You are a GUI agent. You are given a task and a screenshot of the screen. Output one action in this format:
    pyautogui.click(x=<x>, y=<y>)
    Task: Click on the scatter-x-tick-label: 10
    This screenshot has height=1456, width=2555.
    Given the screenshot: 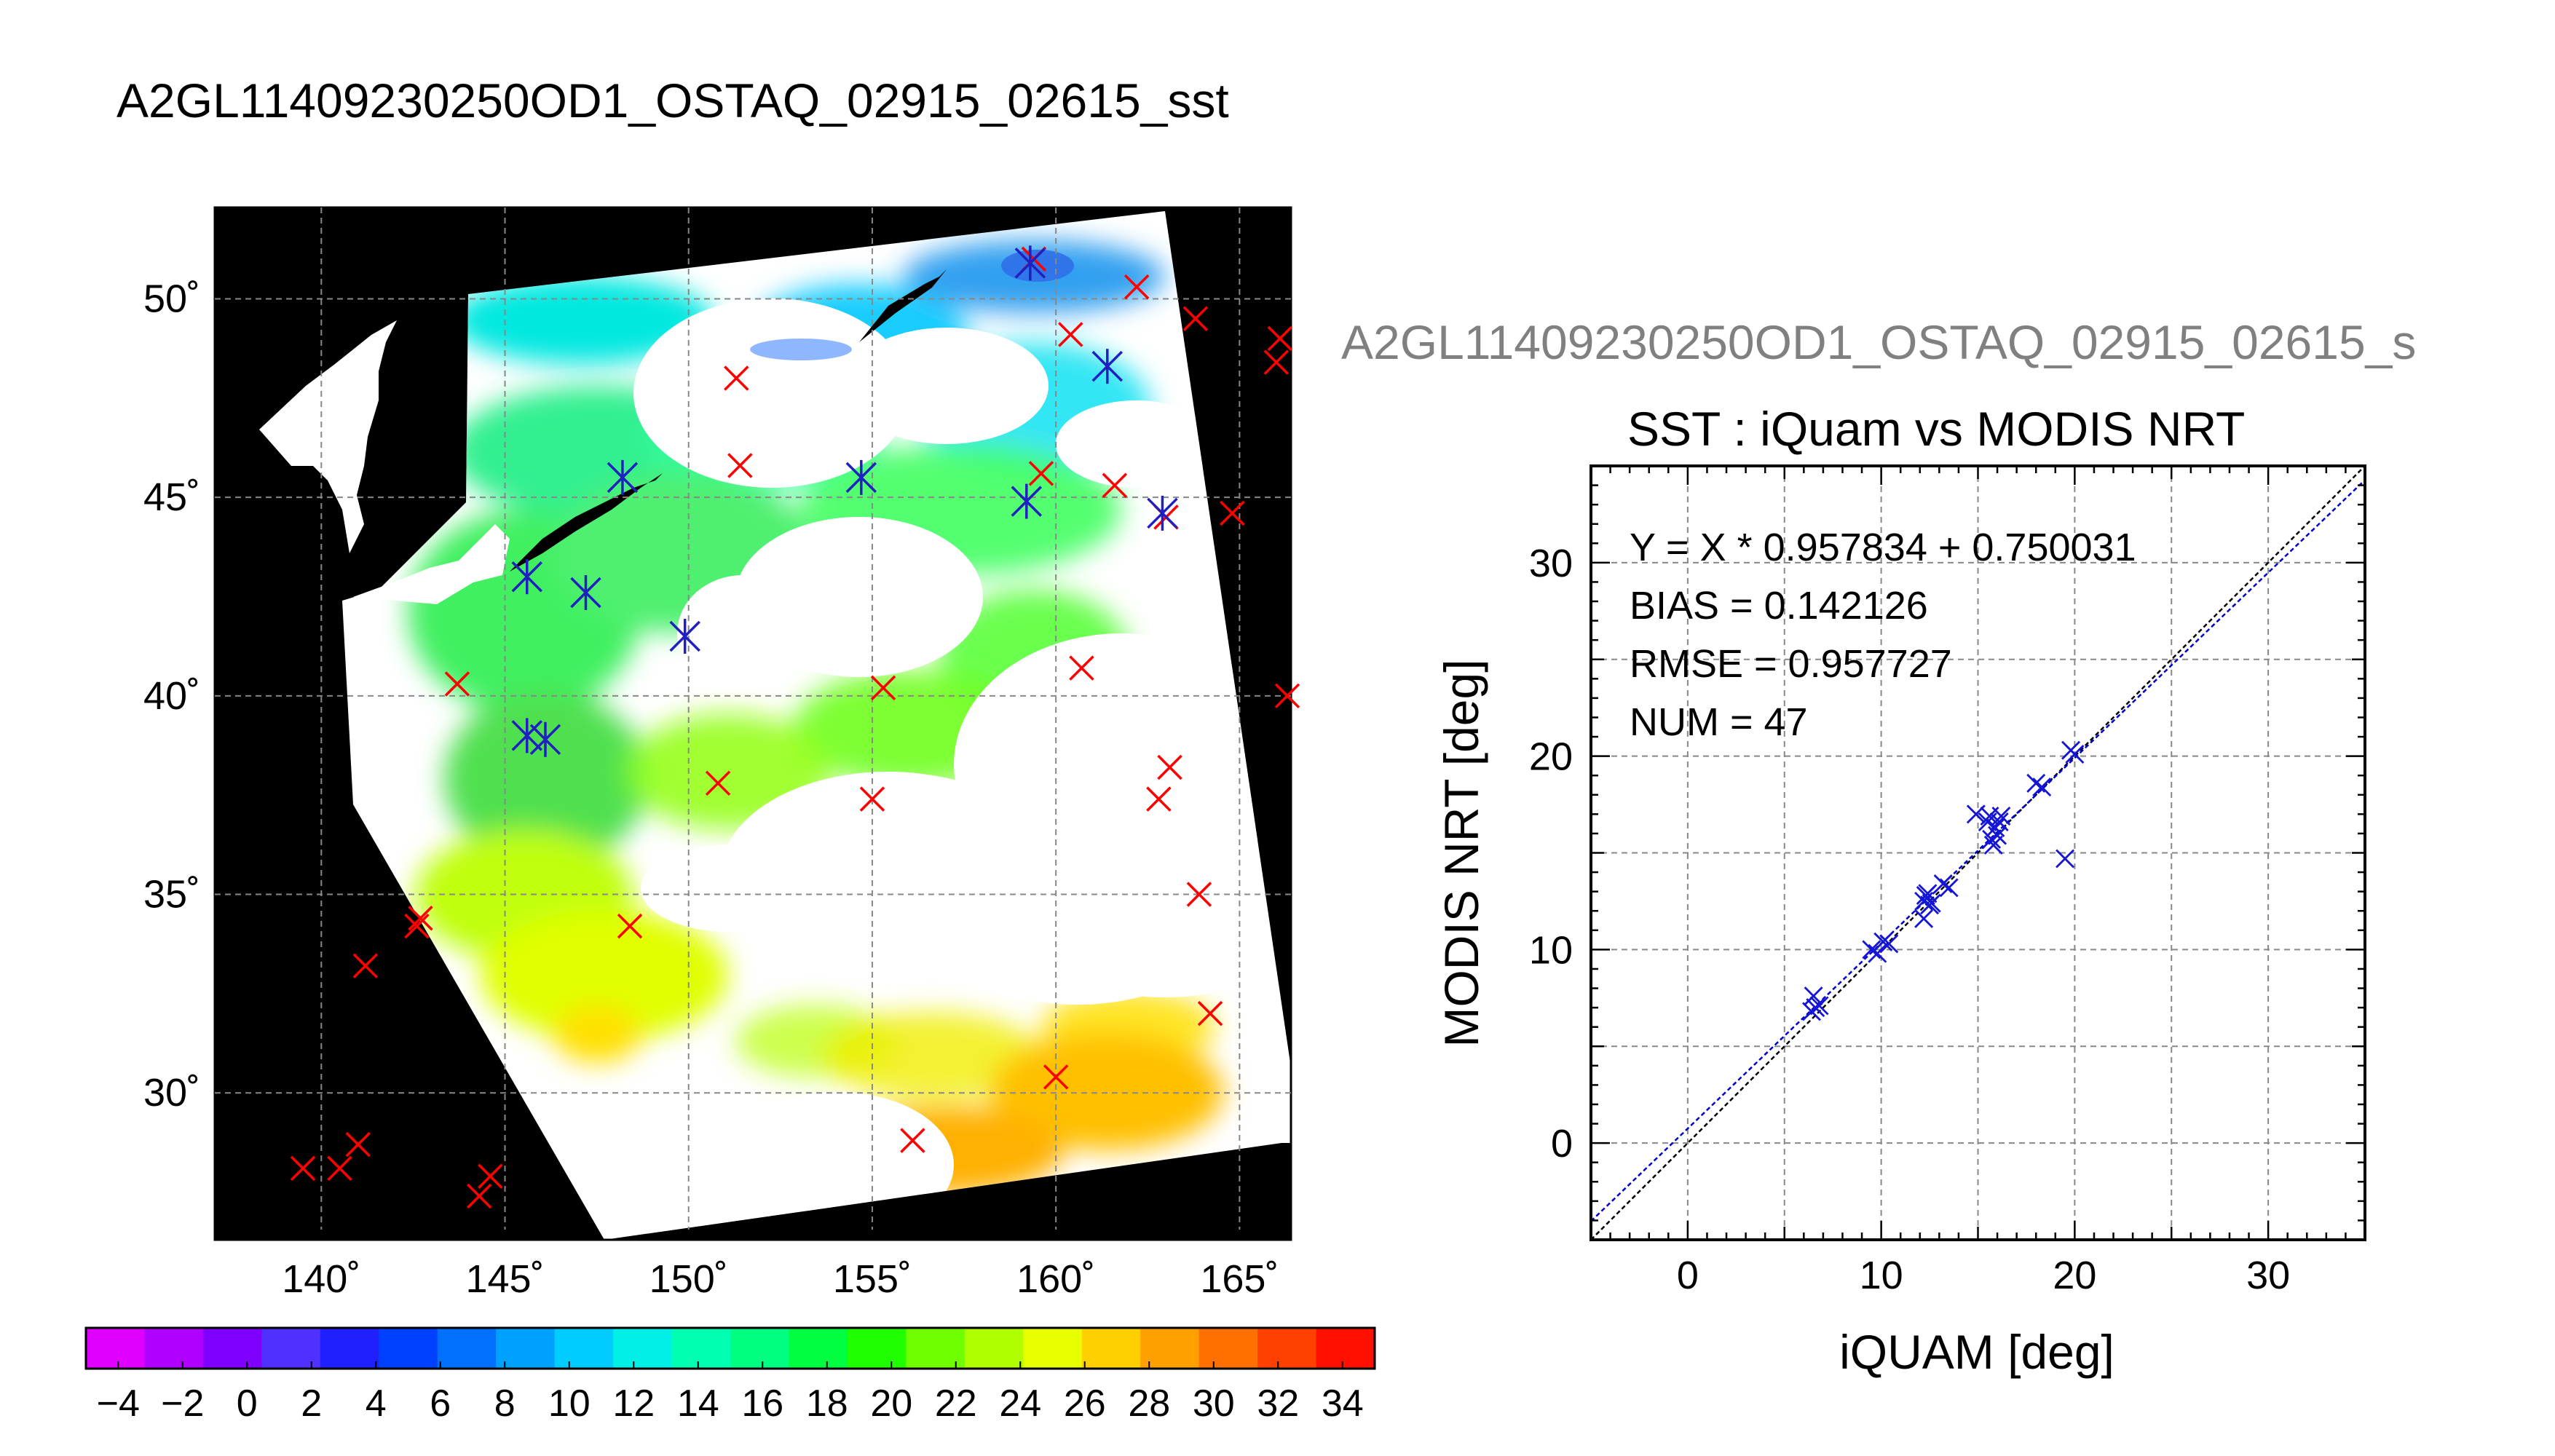 What is the action you would take?
    pyautogui.click(x=1881, y=1275)
    